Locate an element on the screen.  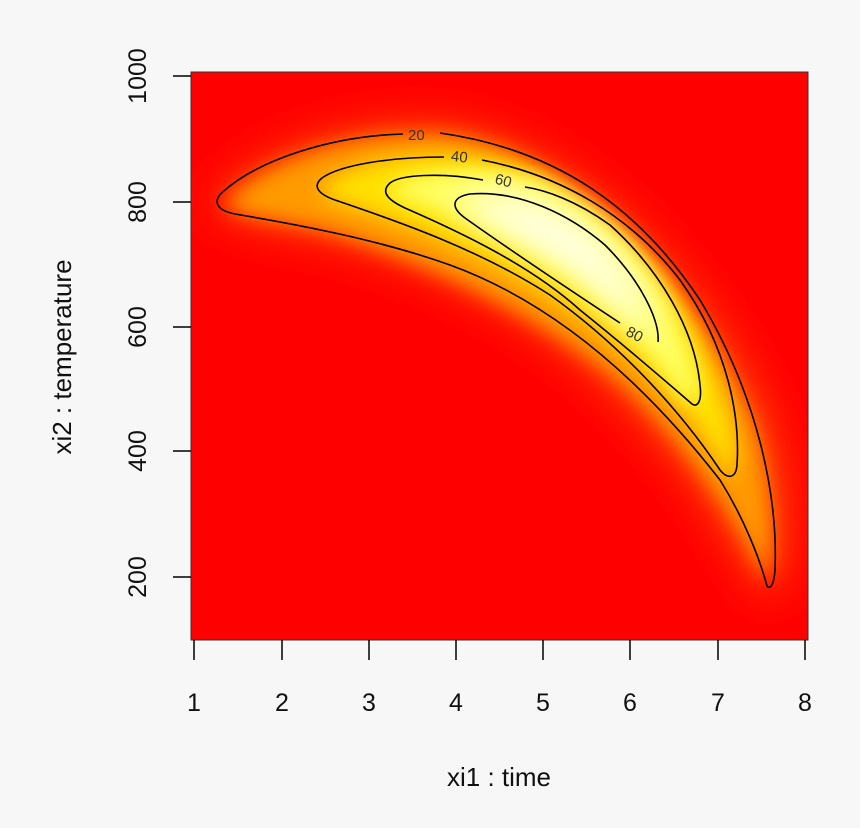
y-tick-label: 1000 is located at coordinates (138, 76).